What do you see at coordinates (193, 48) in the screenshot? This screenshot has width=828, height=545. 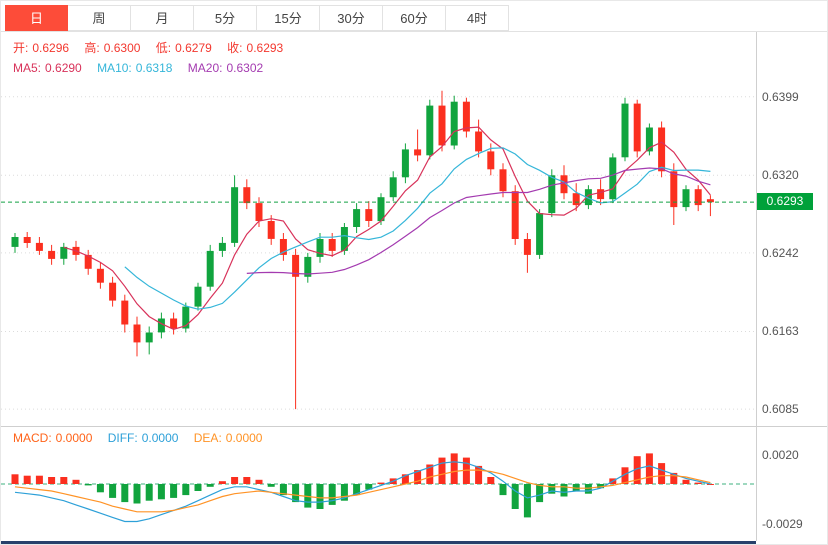 I see `low-value: 0.6279` at bounding box center [193, 48].